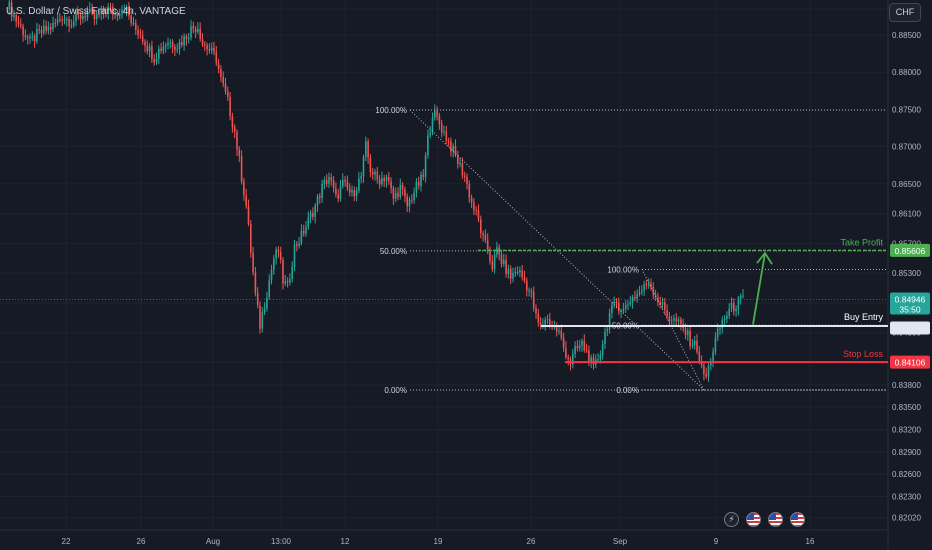  I want to click on x-tick-label: 16, so click(810, 541).